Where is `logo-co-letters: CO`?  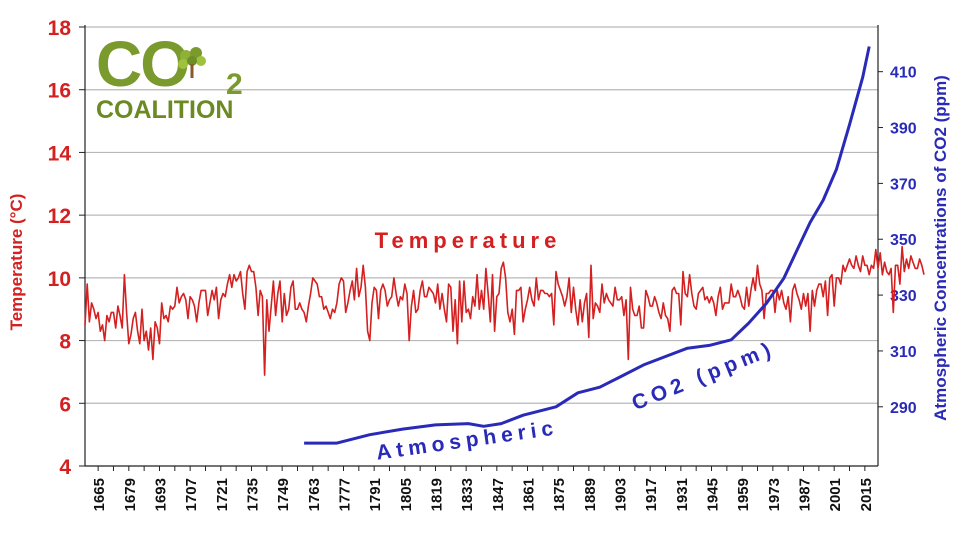
logo-co-letters: CO is located at coordinates (142, 64).